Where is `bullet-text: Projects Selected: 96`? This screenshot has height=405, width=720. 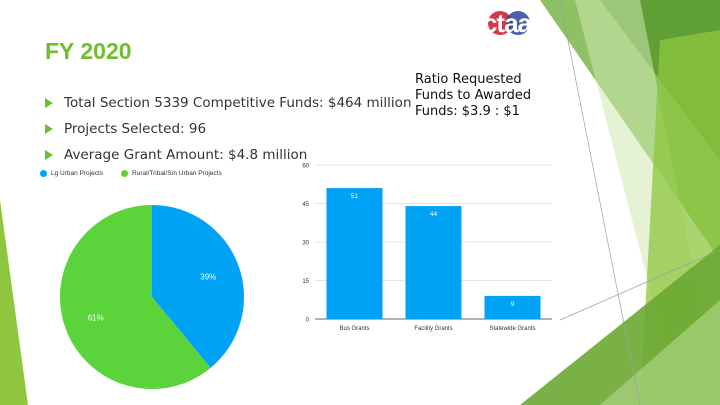
bullet-text: Projects Selected: 96 is located at coordinates (135, 129).